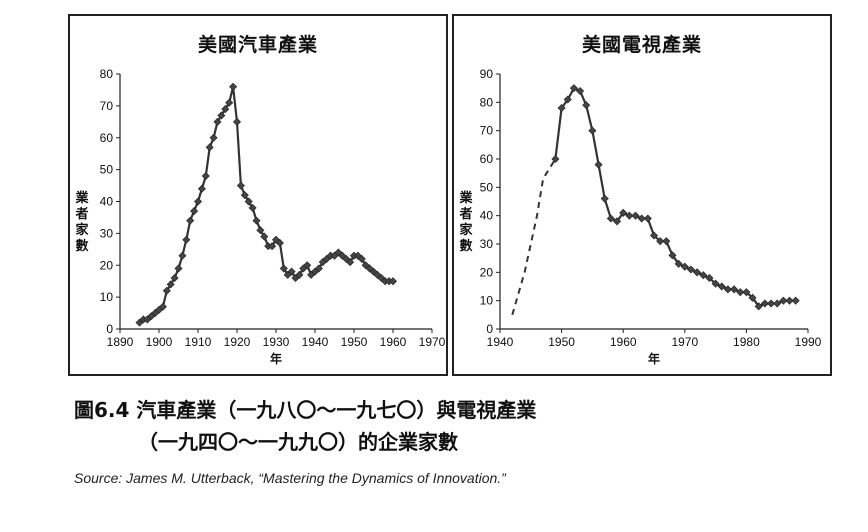  I want to click on auto-y-tick-label: 10, so click(107, 297).